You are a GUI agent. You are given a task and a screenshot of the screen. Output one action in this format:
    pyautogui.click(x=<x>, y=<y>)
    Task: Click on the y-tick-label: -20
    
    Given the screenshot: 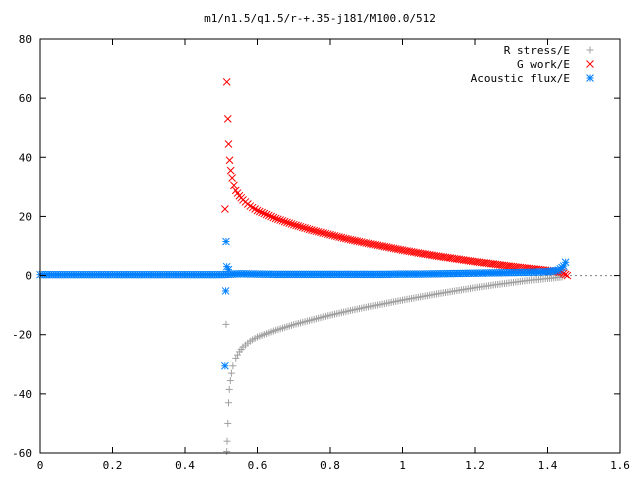 What is the action you would take?
    pyautogui.click(x=22, y=335)
    